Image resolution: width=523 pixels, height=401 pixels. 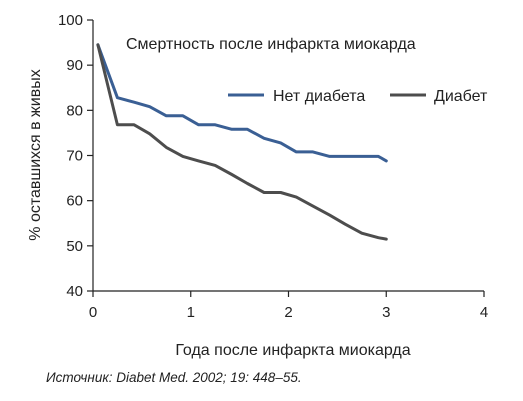 I want to click on y-tick-label: 50, so click(x=74, y=246).